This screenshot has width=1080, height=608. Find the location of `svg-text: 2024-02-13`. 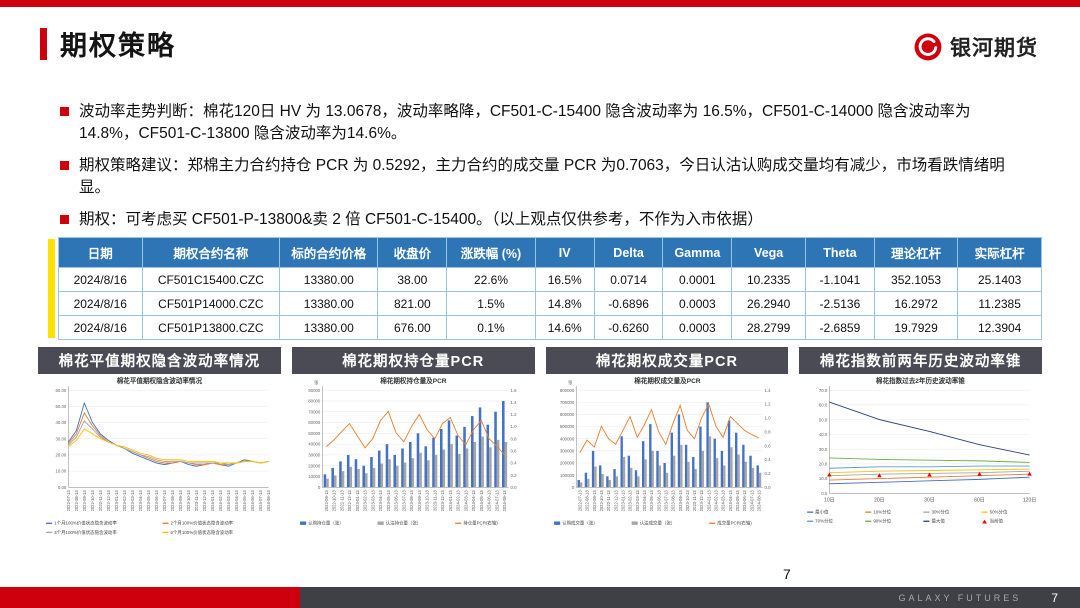

svg-text: 2024-02-13 is located at coordinates (220, 501).